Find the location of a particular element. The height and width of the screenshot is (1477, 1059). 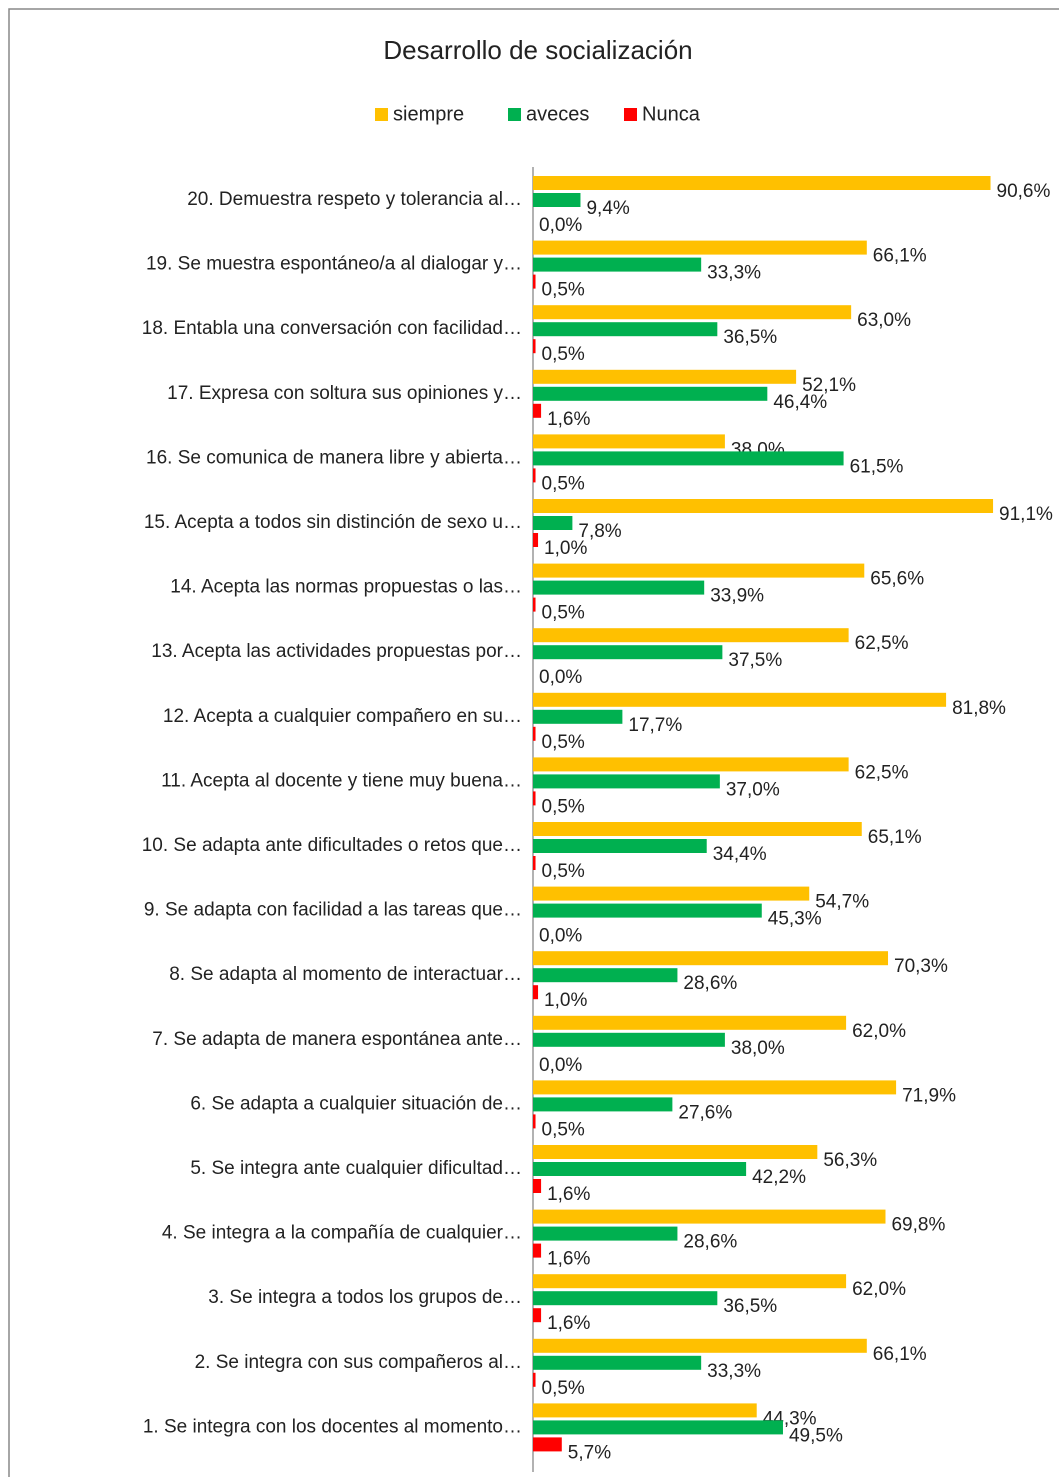

value-label: 42,2% is located at coordinates (779, 1177).